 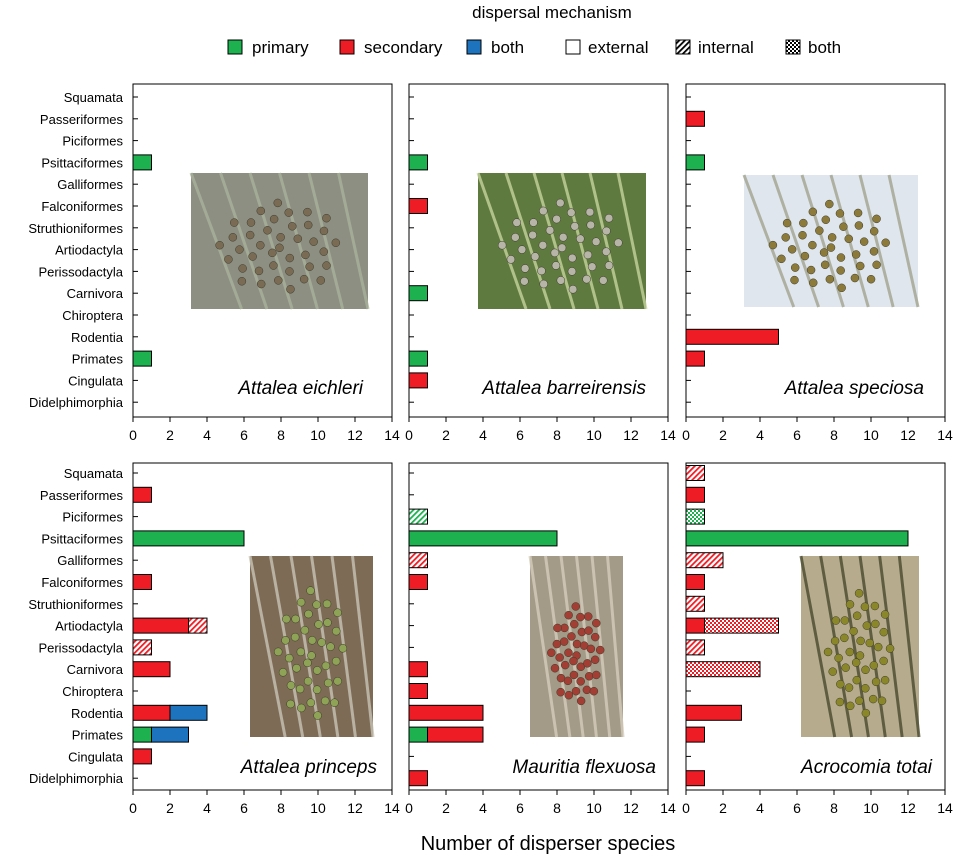 I want to click on bar-perissodactyla-secondary, so click(x=695, y=647).